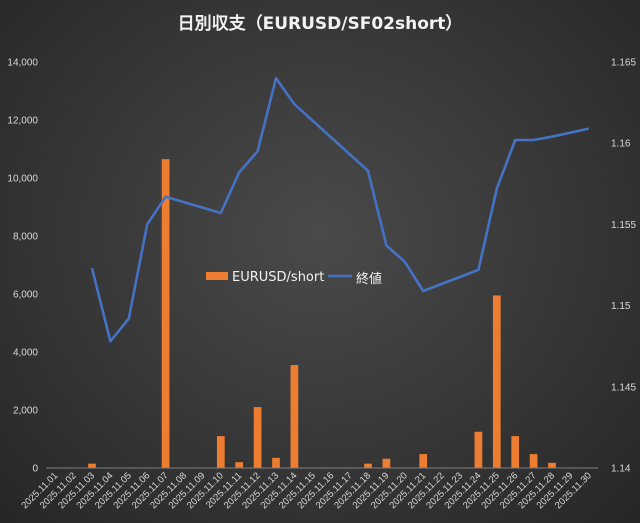 The image size is (640, 523). Describe the element at coordinates (621, 306) in the screenshot. I see `right-tick-label: 1.15` at that location.